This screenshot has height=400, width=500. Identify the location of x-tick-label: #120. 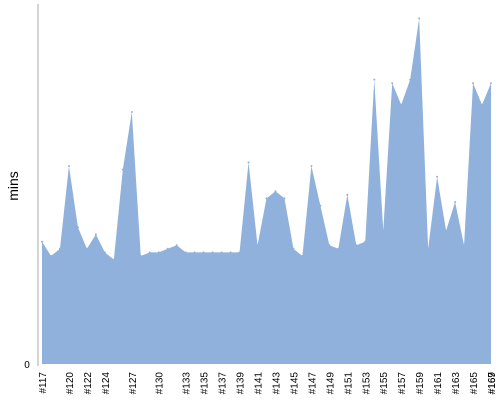
(70, 383).